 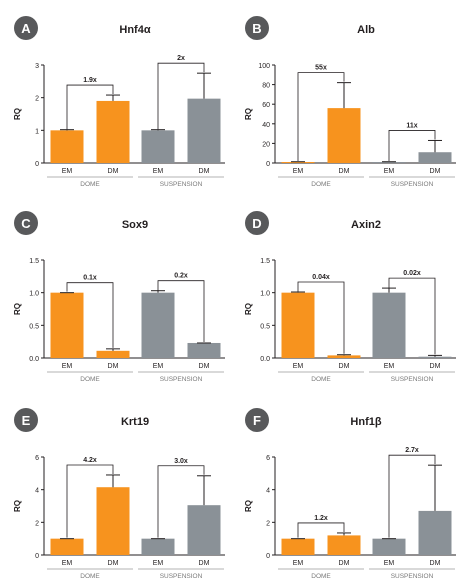 What do you see at coordinates (181, 276) in the screenshot?
I see `fold-change-label: 0.2x` at bounding box center [181, 276].